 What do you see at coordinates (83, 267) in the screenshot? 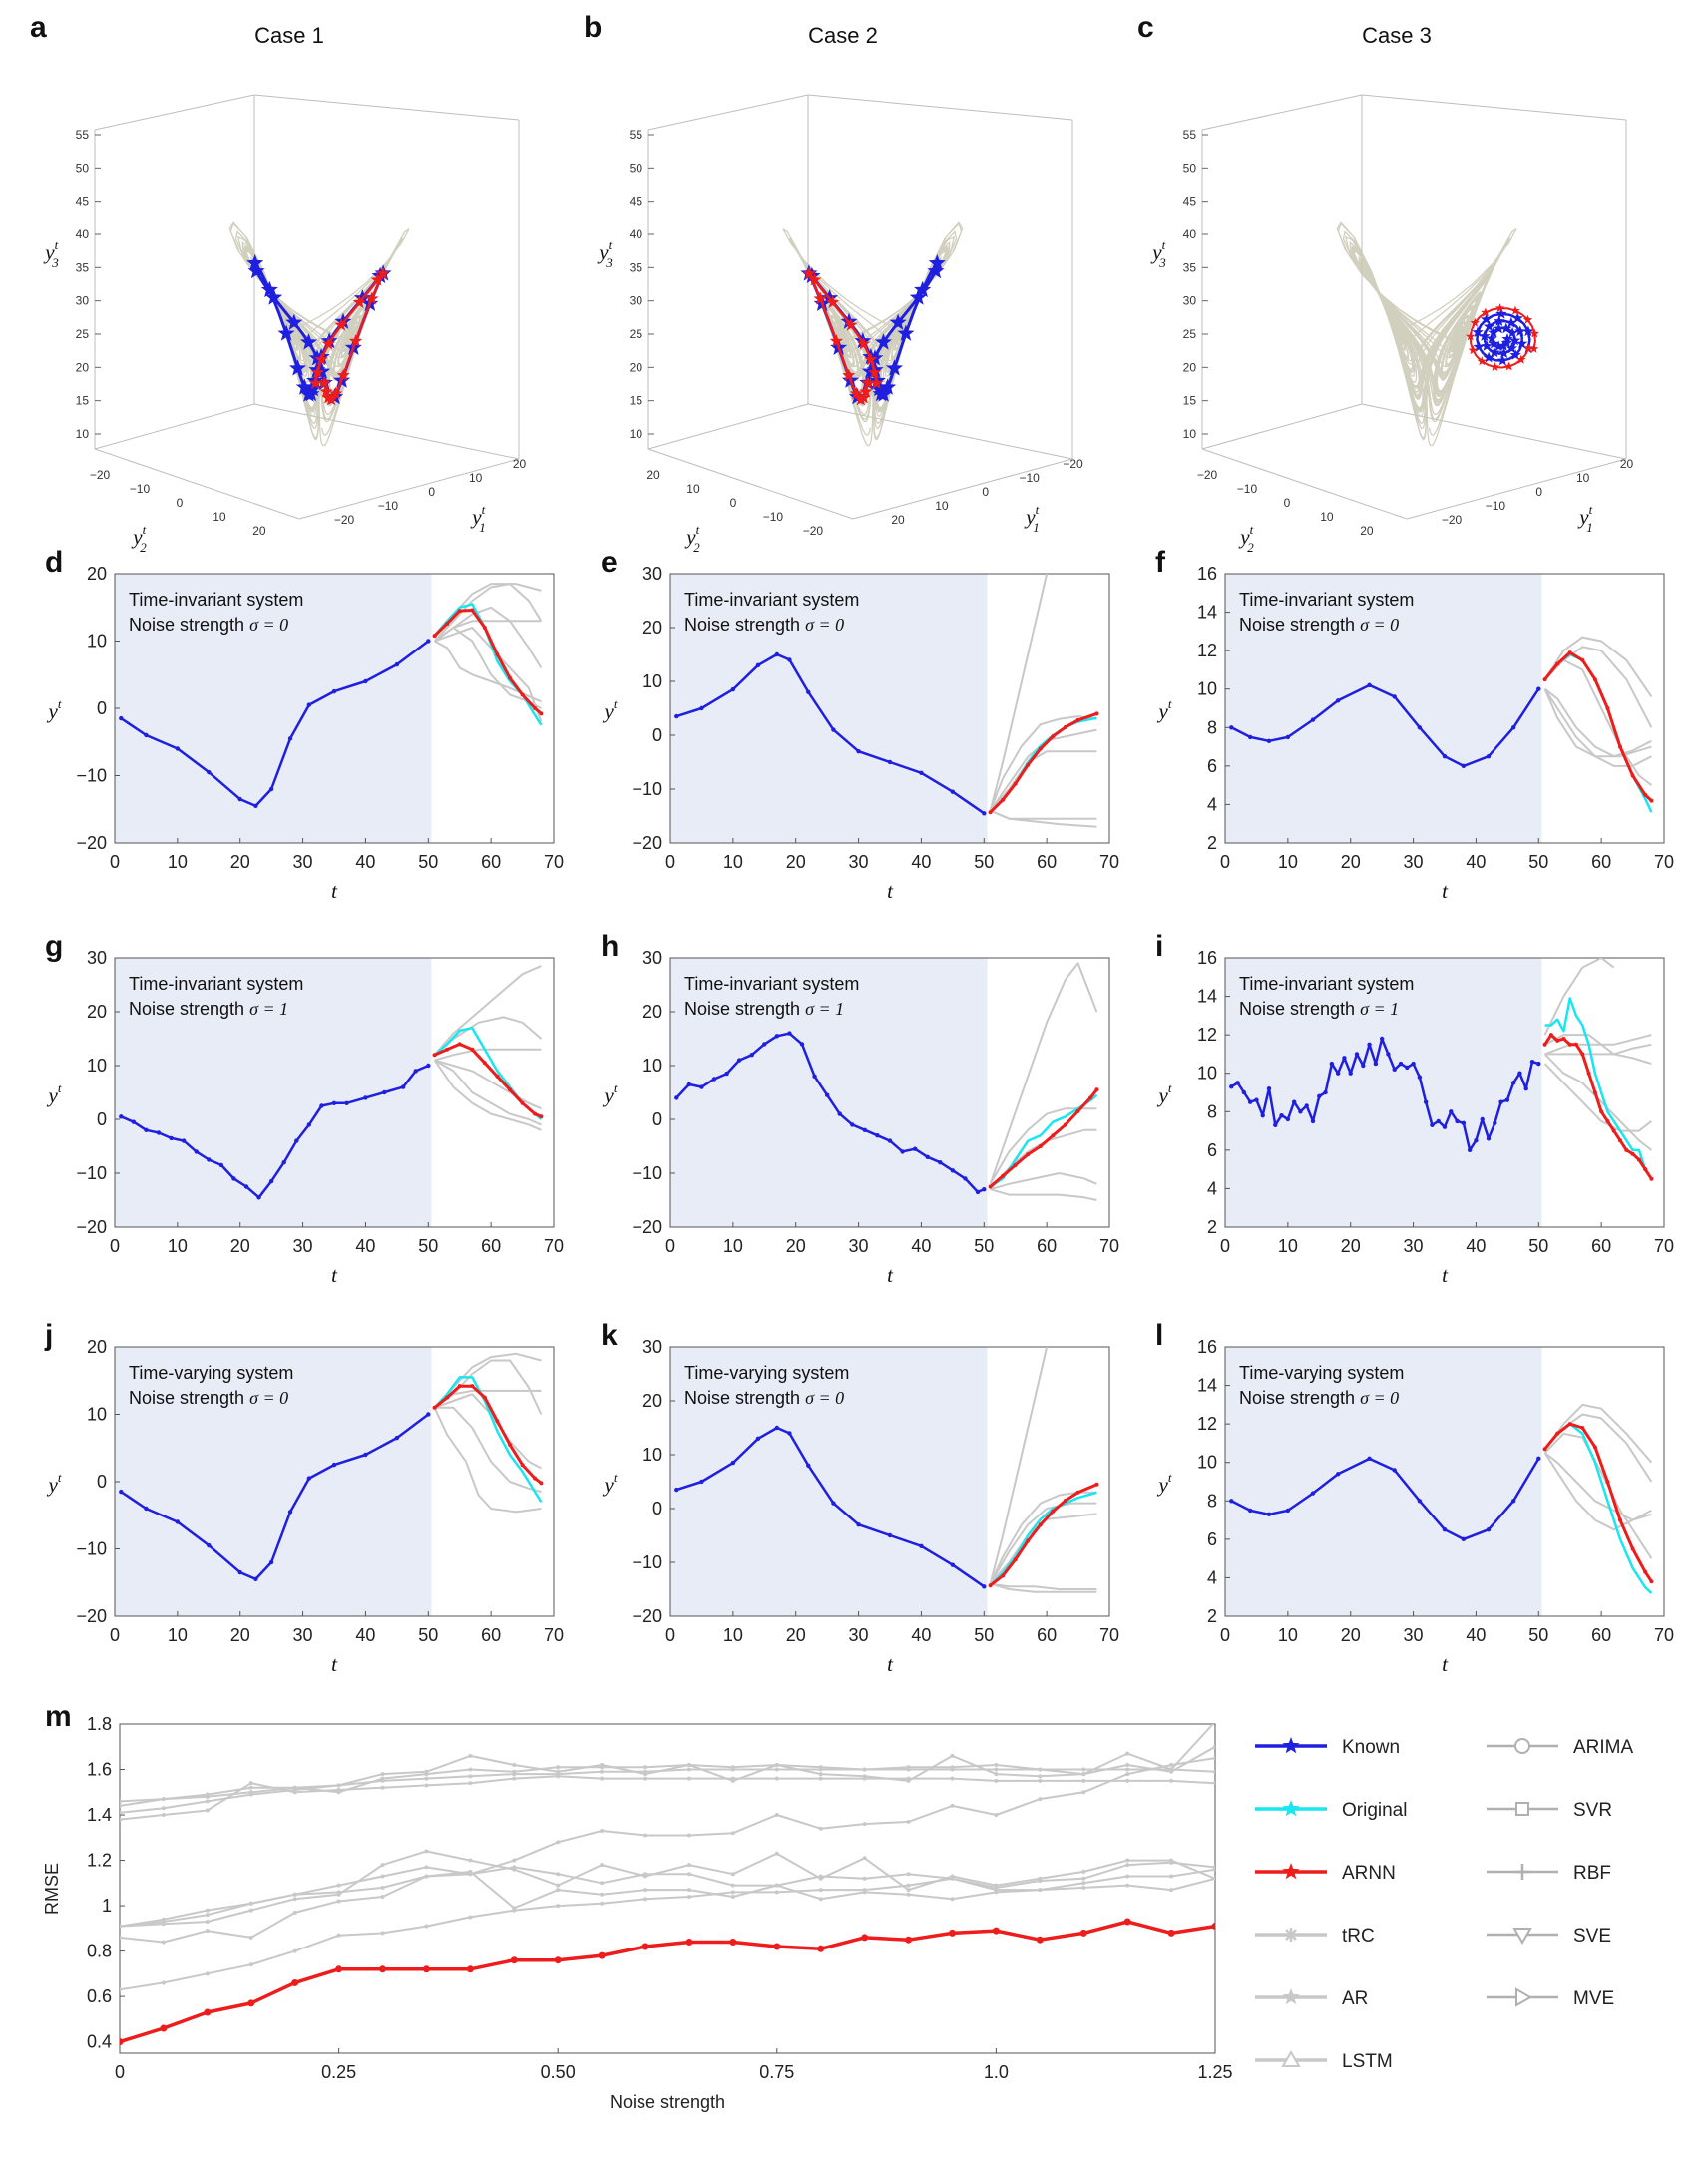
I see `z-tick-label: 35` at bounding box center [83, 267].